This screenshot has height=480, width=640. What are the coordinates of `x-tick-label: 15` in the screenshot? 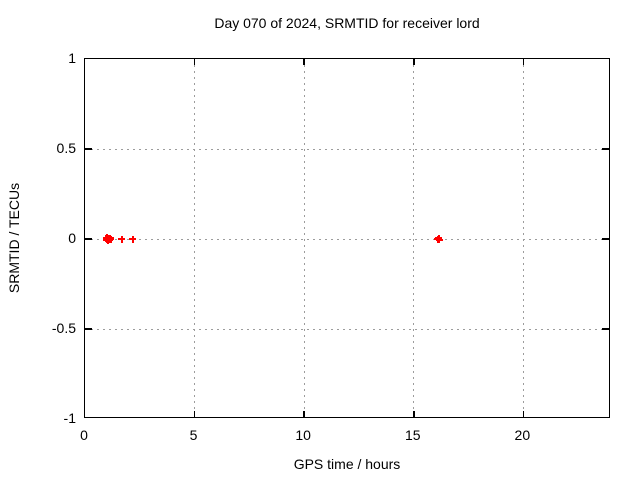 It's located at (412, 435).